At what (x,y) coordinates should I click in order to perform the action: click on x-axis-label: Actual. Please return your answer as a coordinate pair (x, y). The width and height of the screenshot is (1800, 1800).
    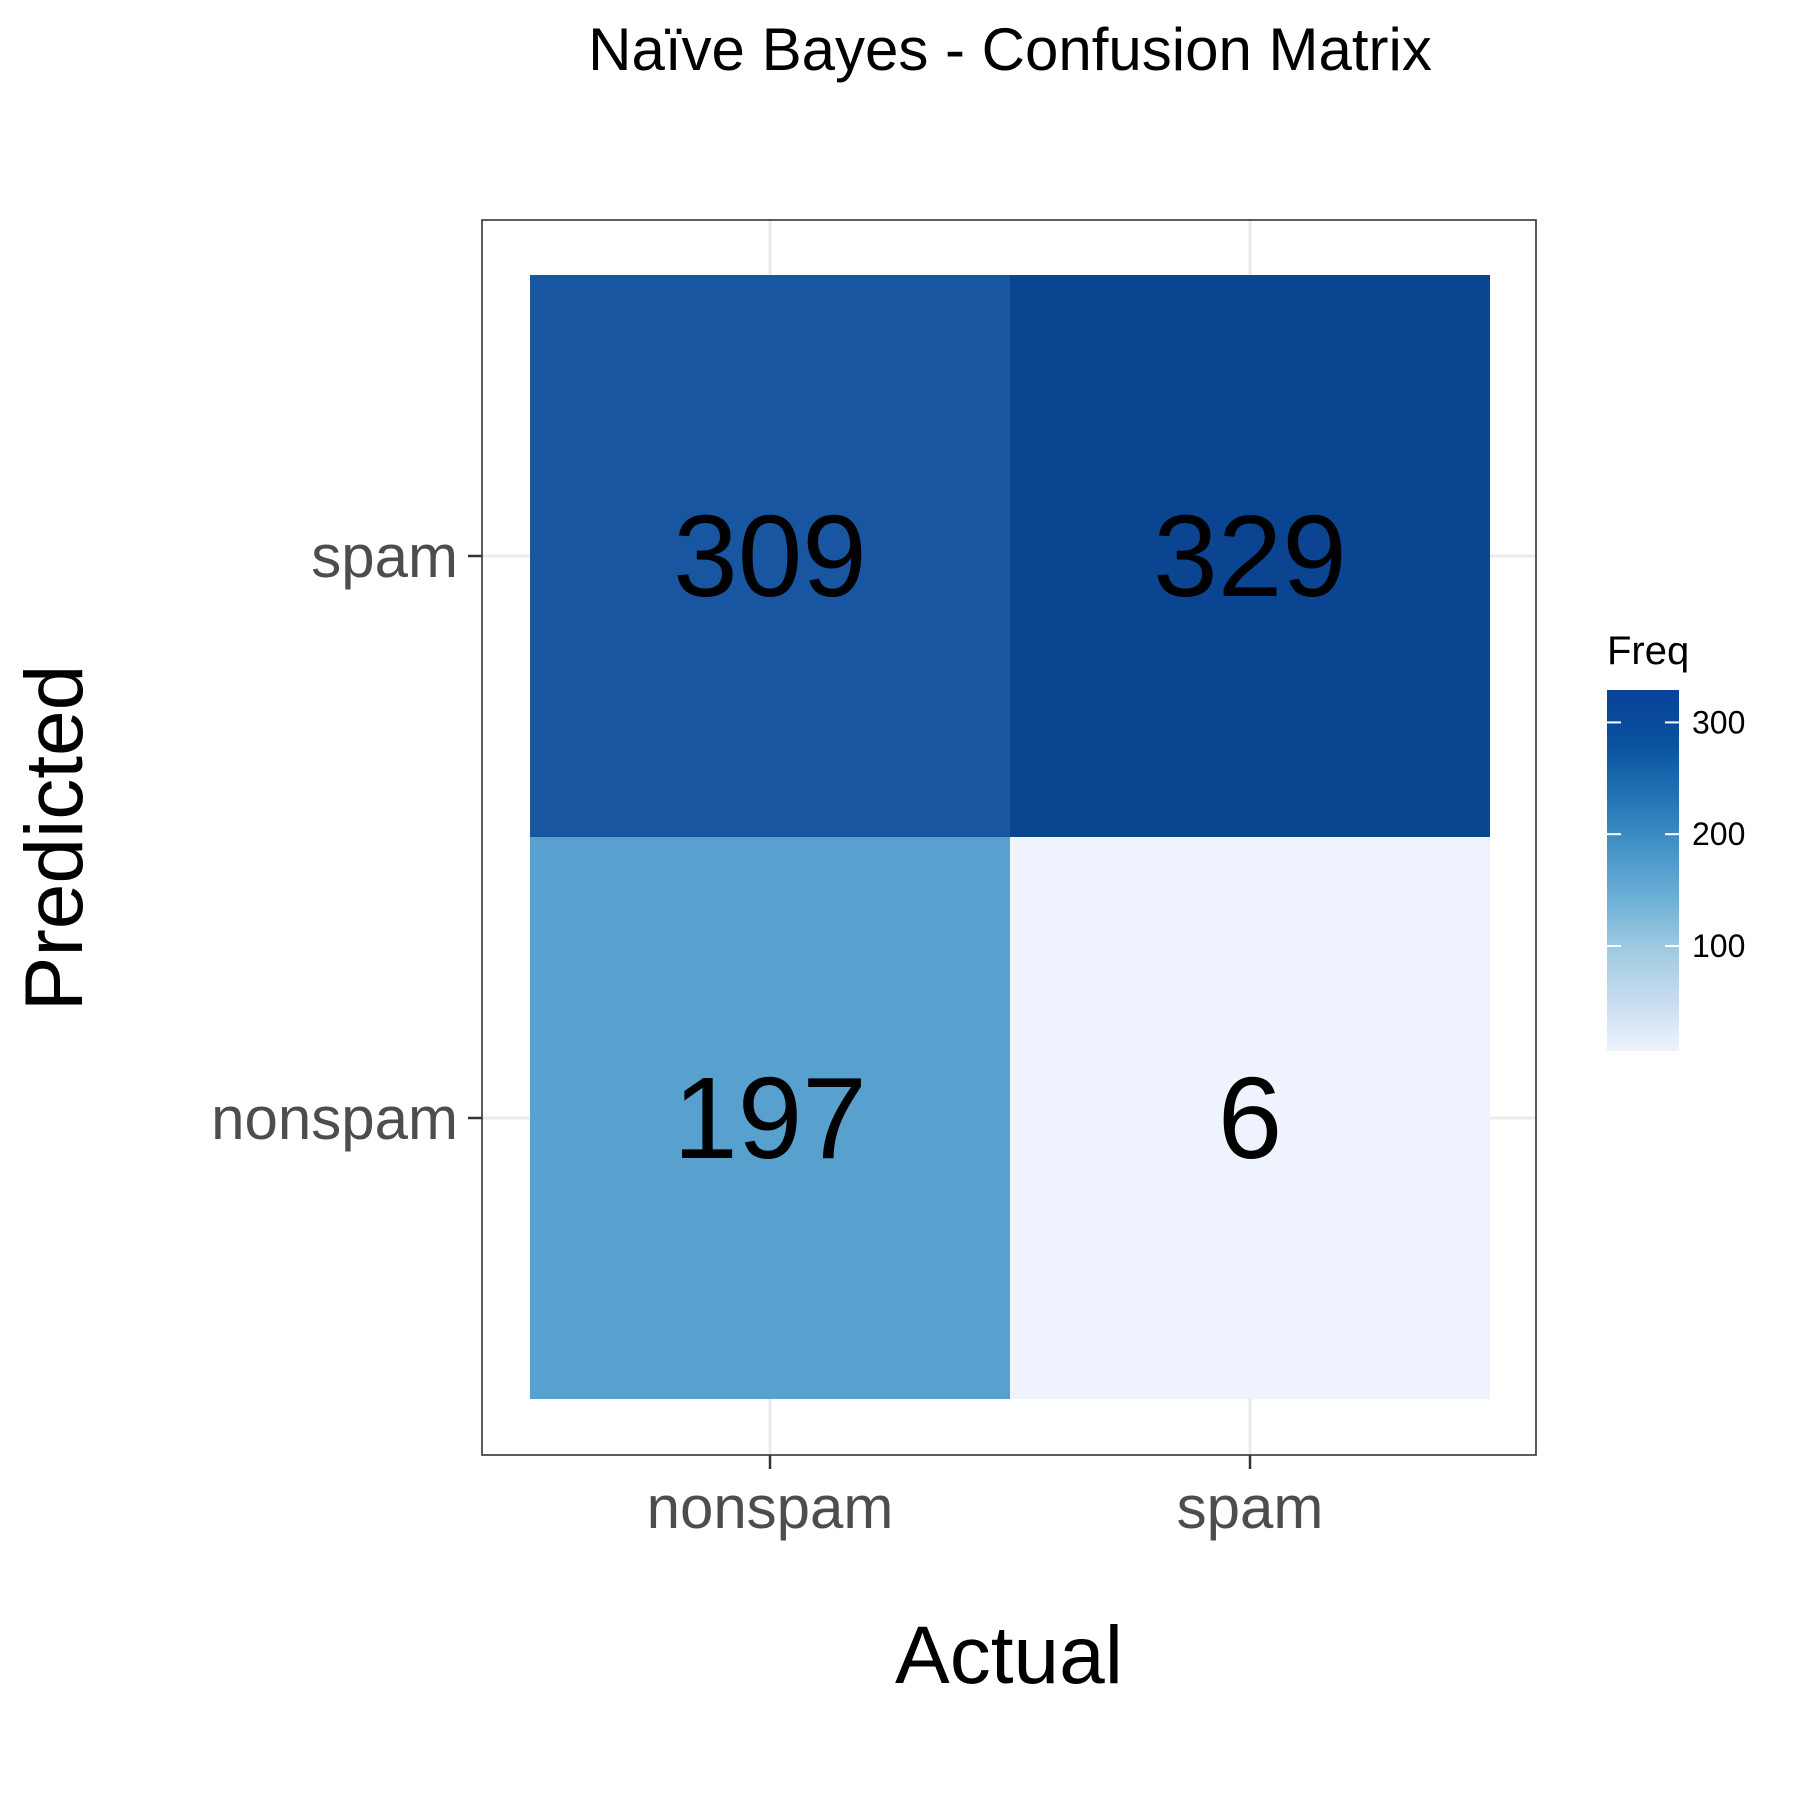
    Looking at the image, I should click on (1009, 1655).